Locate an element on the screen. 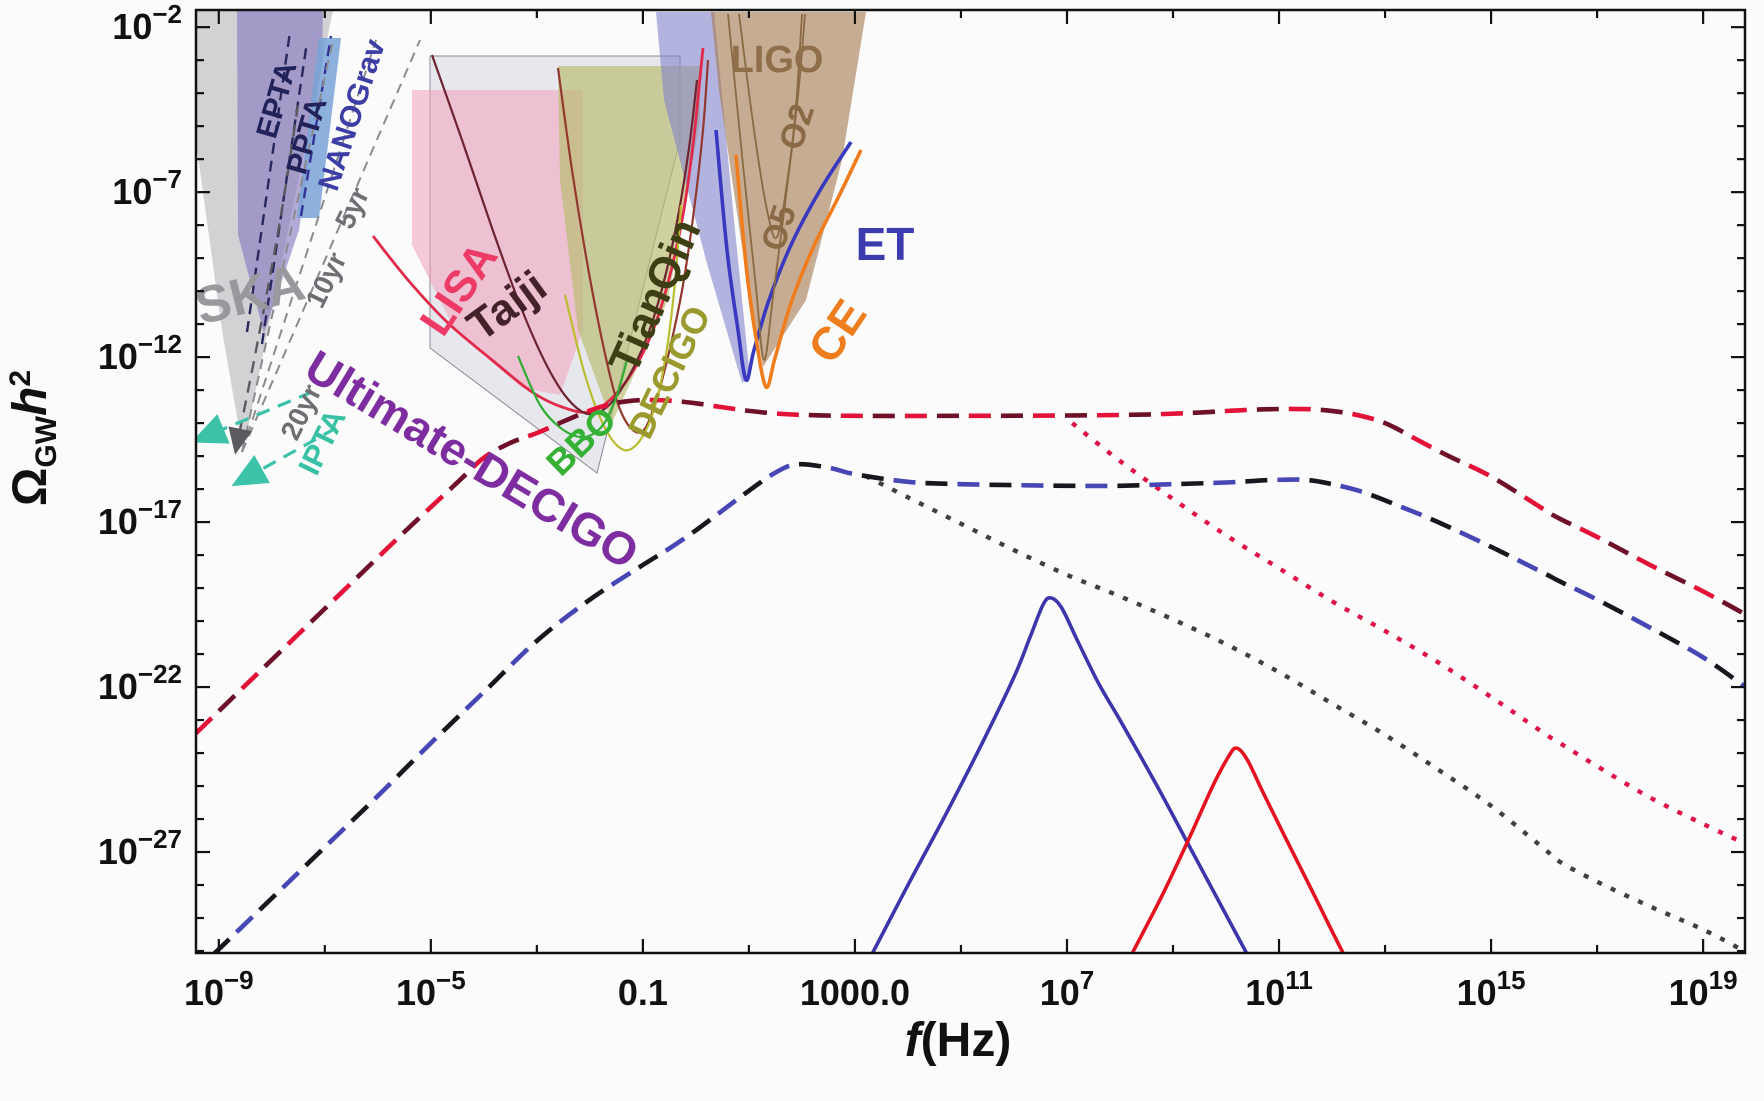 The width and height of the screenshot is (1764, 1101). label-et: ET is located at coordinates (885, 244).